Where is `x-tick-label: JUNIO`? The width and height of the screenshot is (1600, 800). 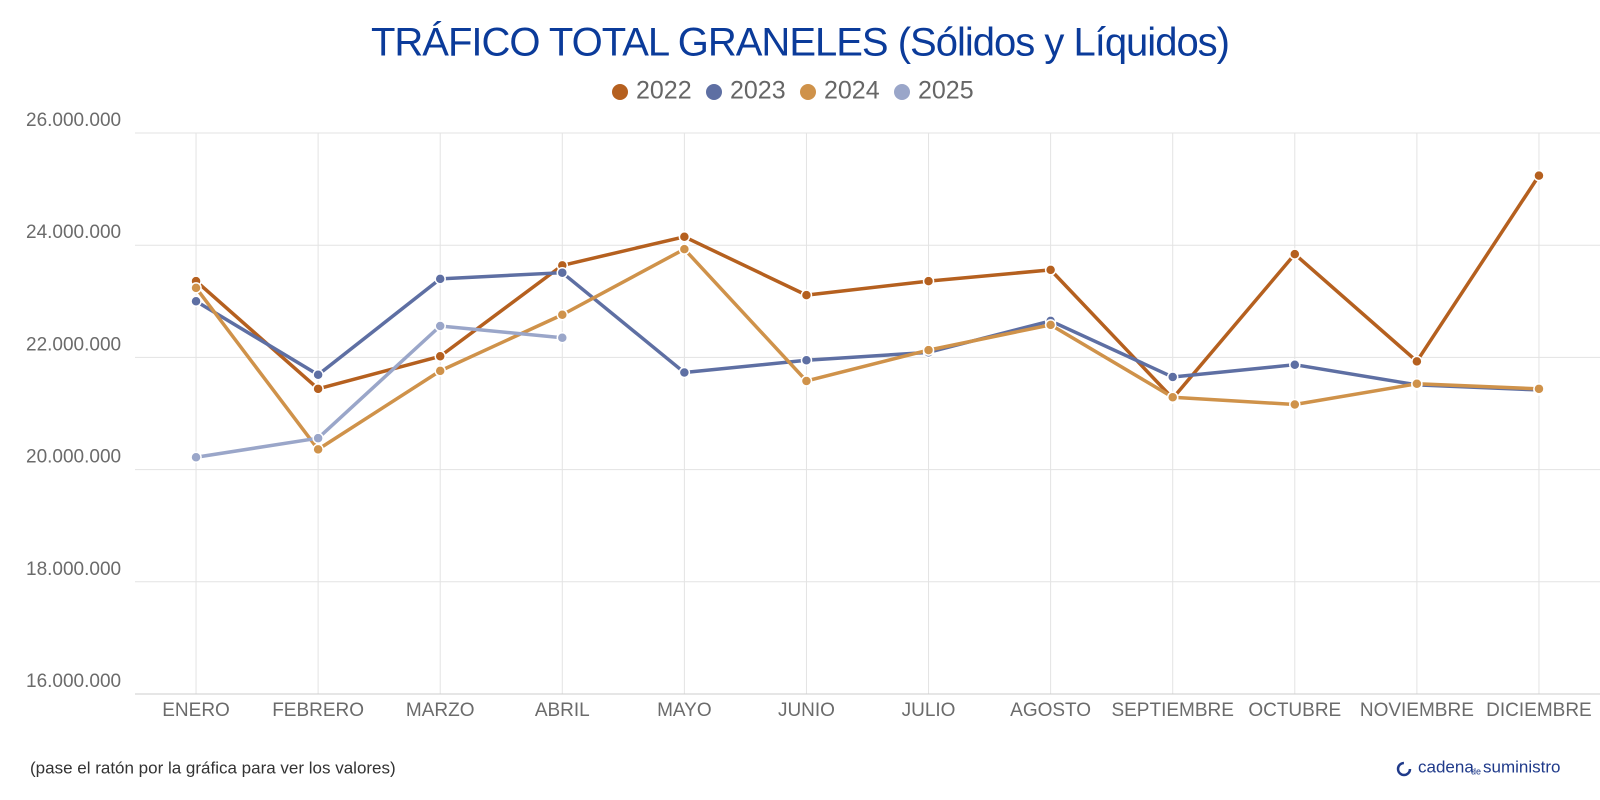 x-tick-label: JUNIO is located at coordinates (806, 710).